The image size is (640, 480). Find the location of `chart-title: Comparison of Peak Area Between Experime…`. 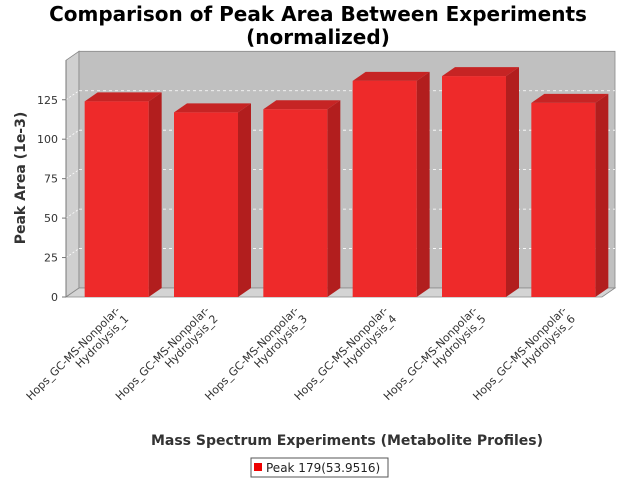

chart-title: Comparison of Peak Area Between Experime… is located at coordinates (318, 14).